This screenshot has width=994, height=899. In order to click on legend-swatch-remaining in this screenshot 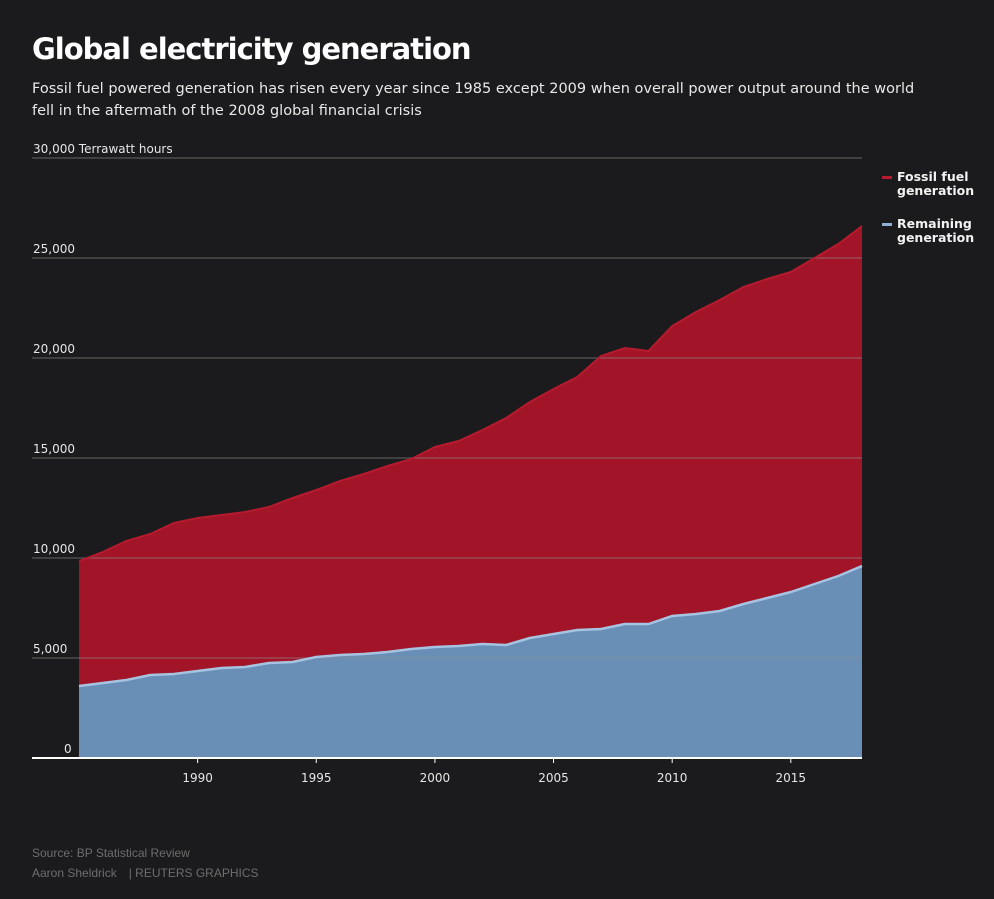, I will do `click(887, 224)`.